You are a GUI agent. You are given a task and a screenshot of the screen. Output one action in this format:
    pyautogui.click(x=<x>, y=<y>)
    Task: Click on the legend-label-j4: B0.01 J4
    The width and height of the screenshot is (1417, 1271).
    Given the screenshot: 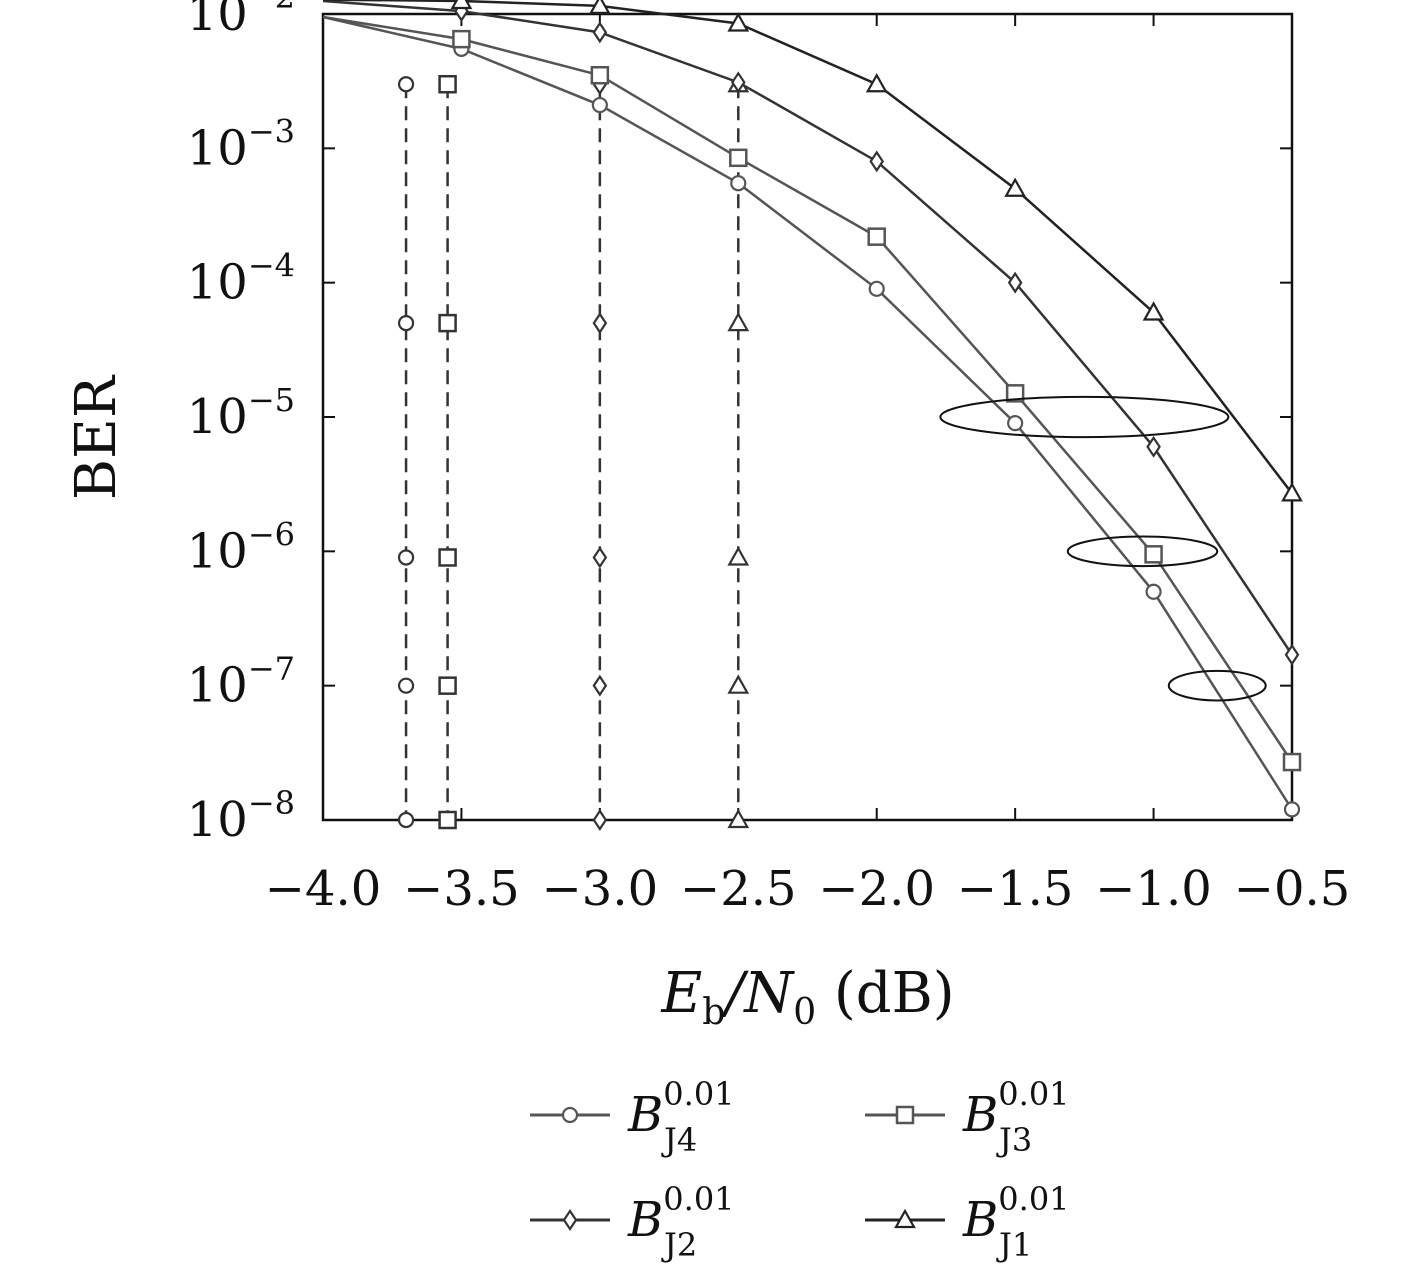 What is the action you would take?
    pyautogui.click(x=681, y=1117)
    